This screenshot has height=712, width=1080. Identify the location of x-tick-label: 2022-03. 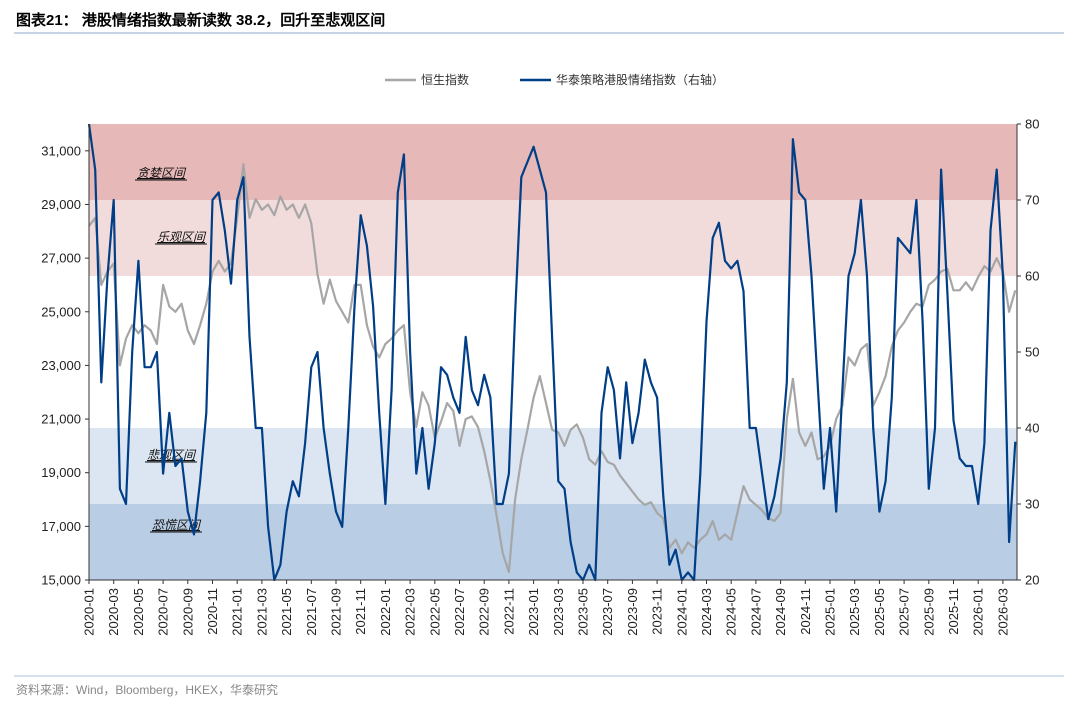
(410, 612).